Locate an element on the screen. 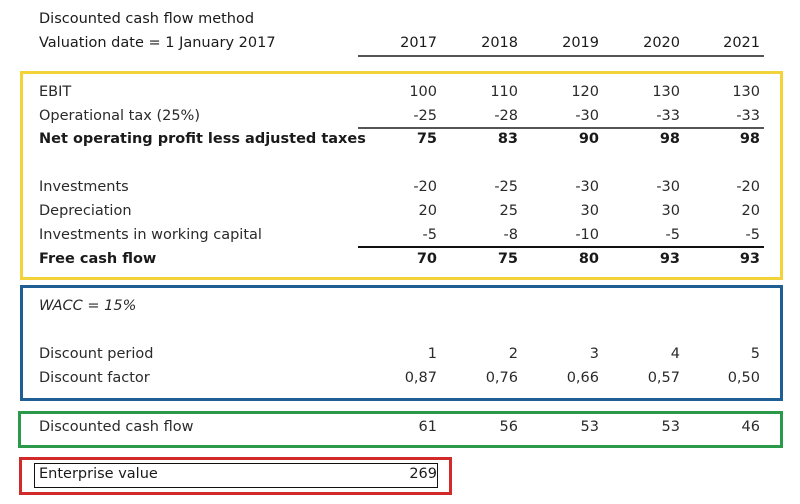 This screenshot has height=504, width=800. cell: -28 is located at coordinates (506, 116).